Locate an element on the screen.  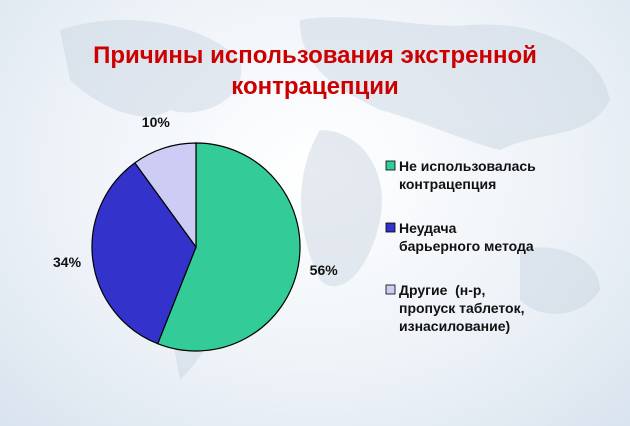
legend-label: Не использовалась контрацепция is located at coordinates (467, 175).